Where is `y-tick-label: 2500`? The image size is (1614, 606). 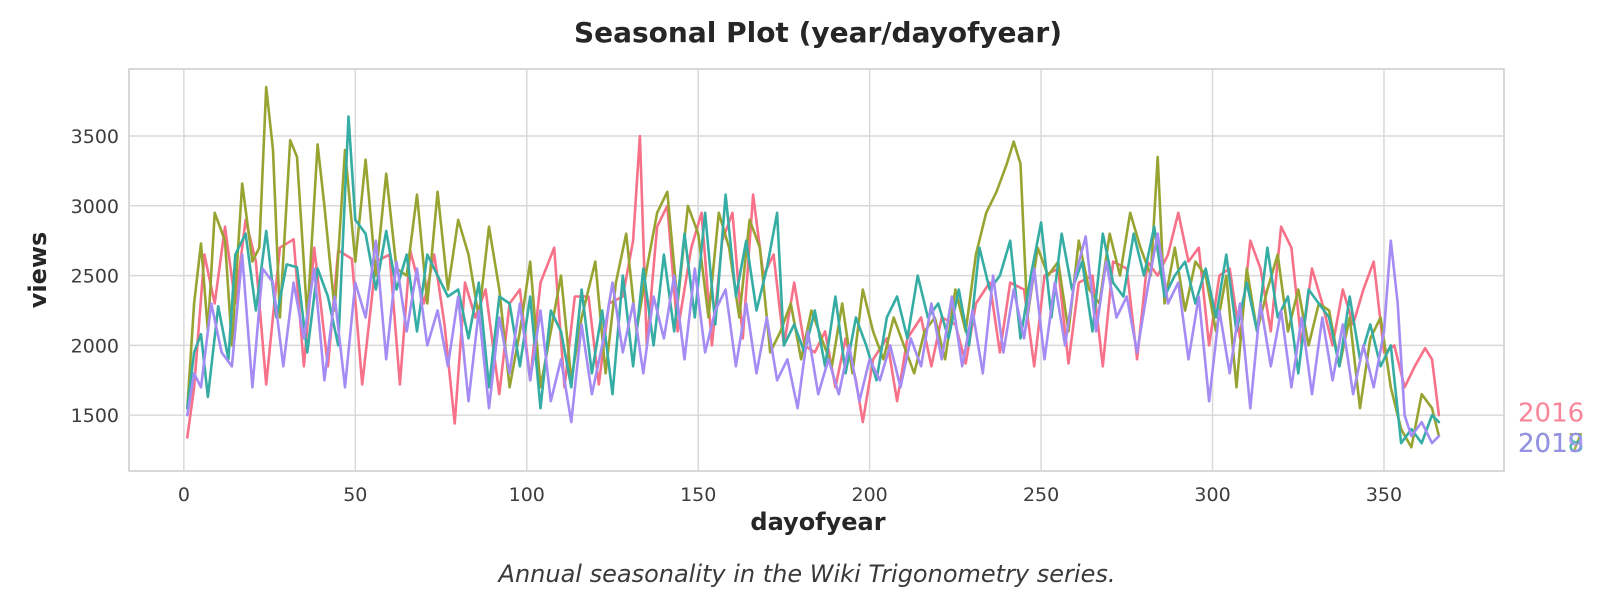 y-tick-label: 2500 is located at coordinates (95, 277).